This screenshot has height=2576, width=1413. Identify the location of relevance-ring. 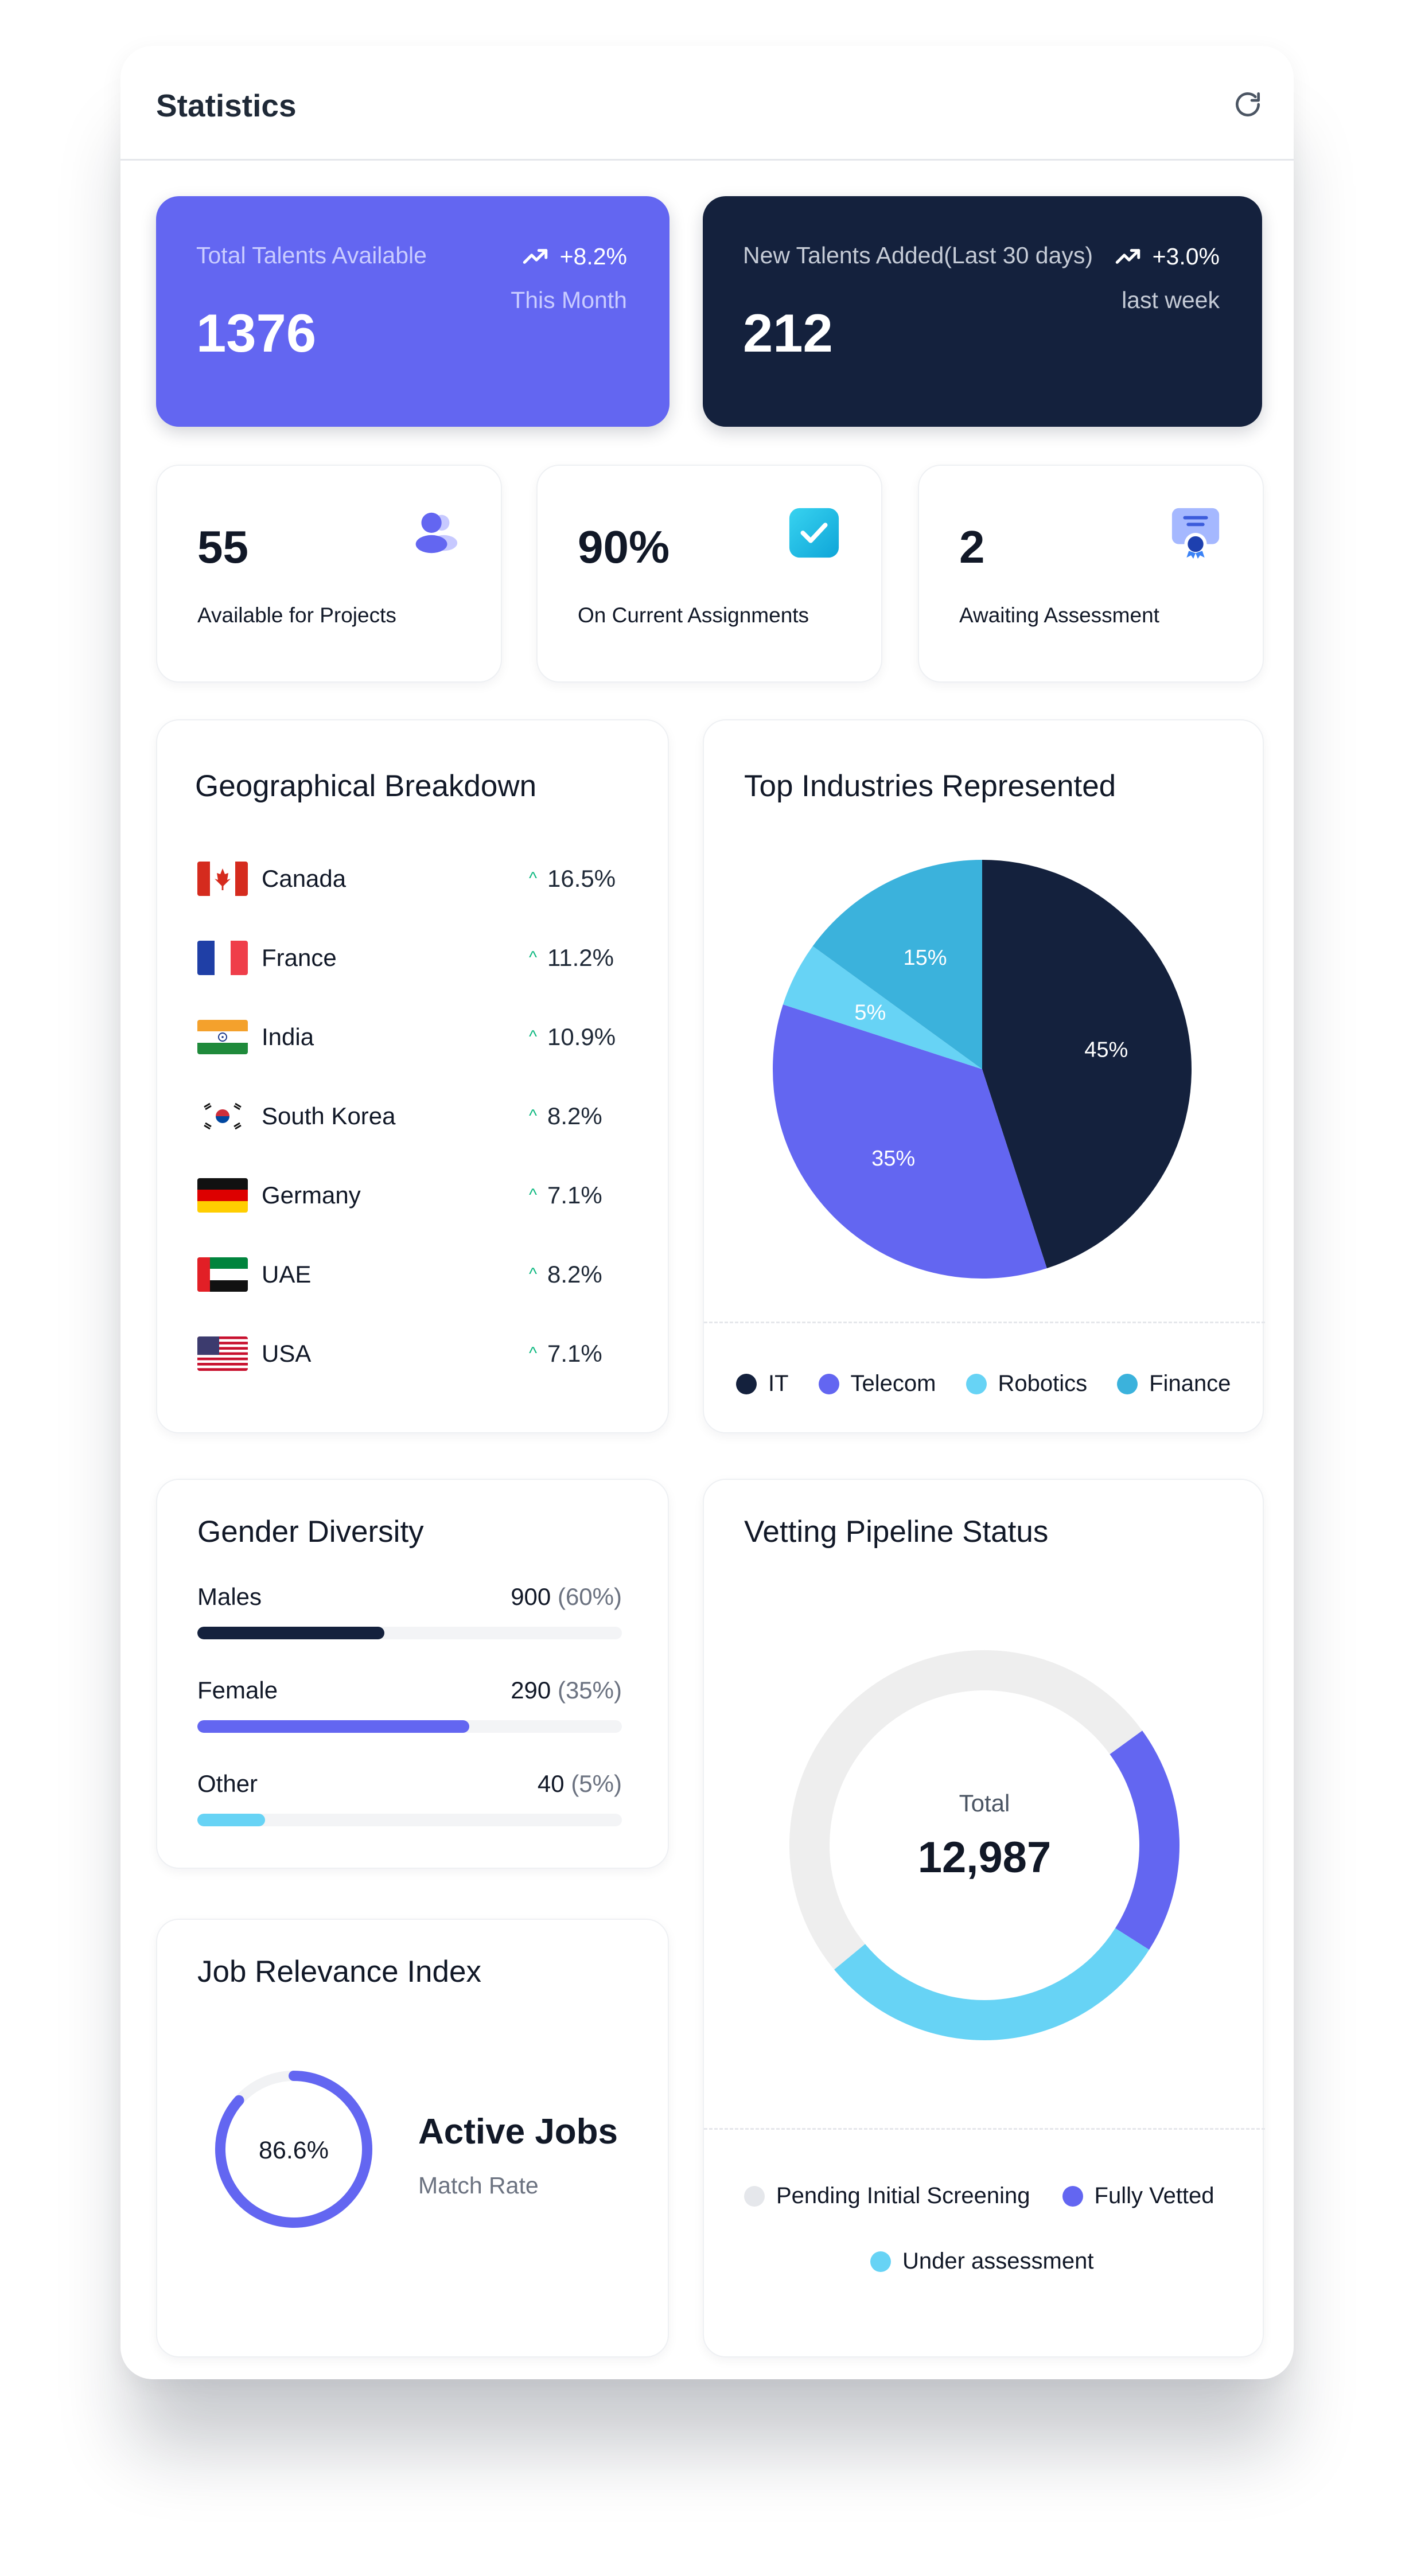
(293, 2150).